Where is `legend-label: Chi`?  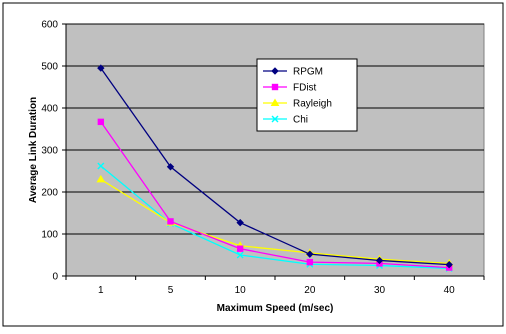 legend-label: Chi is located at coordinates (300, 120).